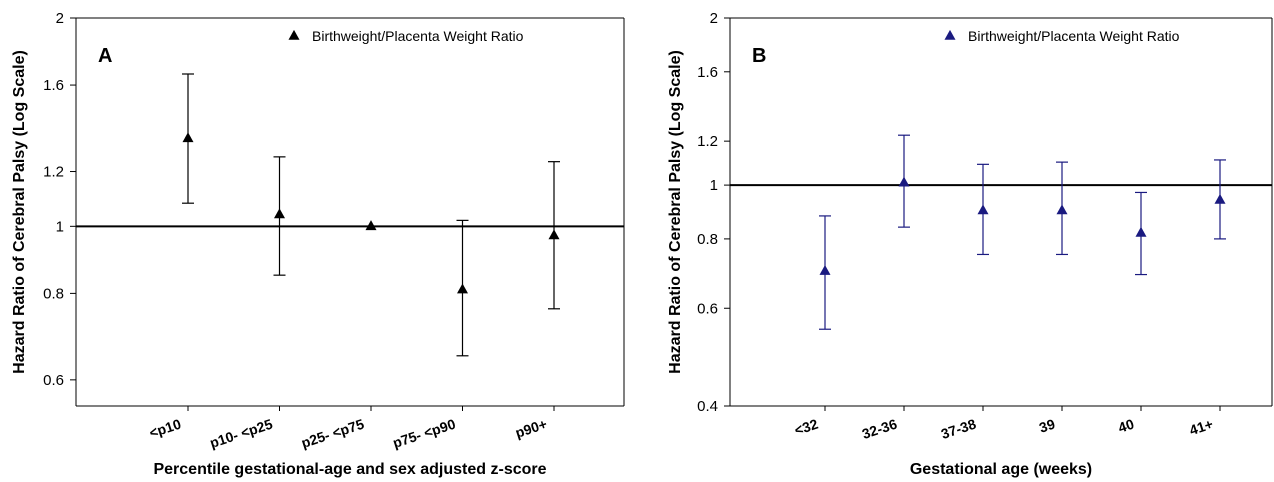  What do you see at coordinates (707, 72) in the screenshot?
I see `panel-b-y-tick-label: 1.6` at bounding box center [707, 72].